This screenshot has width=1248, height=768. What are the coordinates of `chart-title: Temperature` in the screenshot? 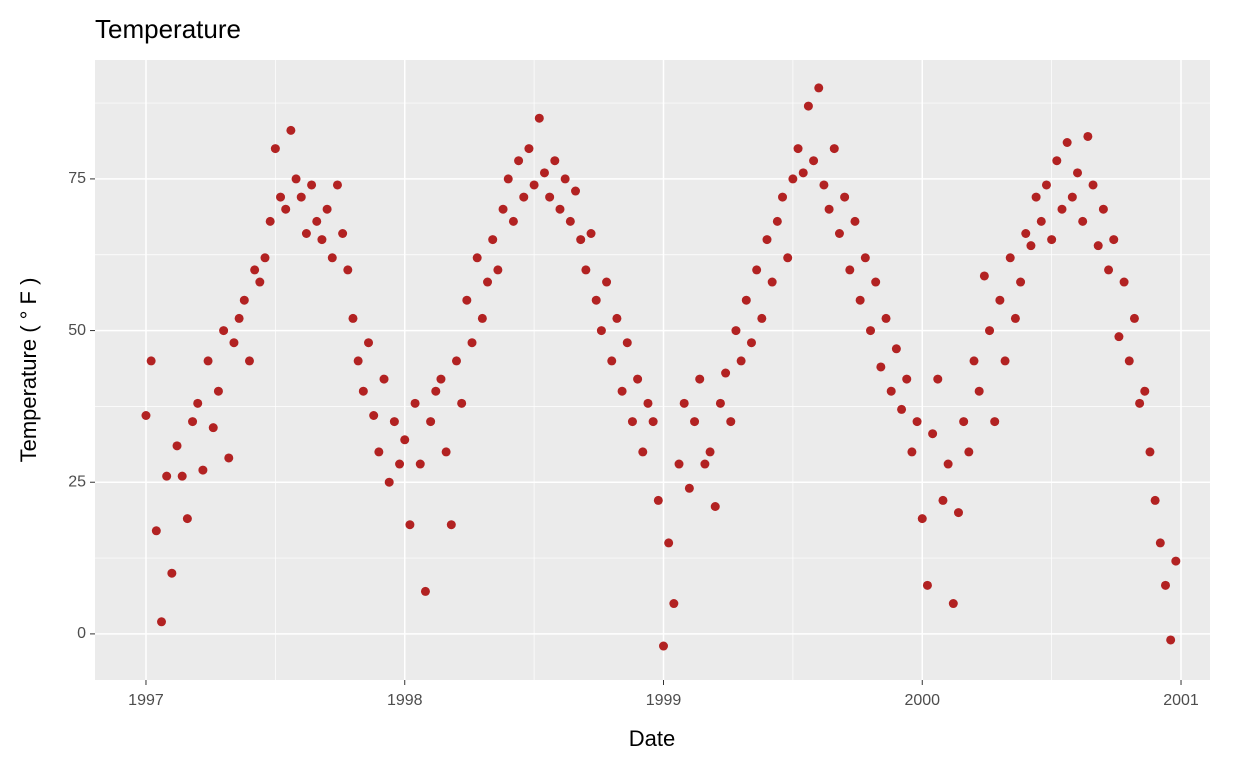 It's located at (168, 29).